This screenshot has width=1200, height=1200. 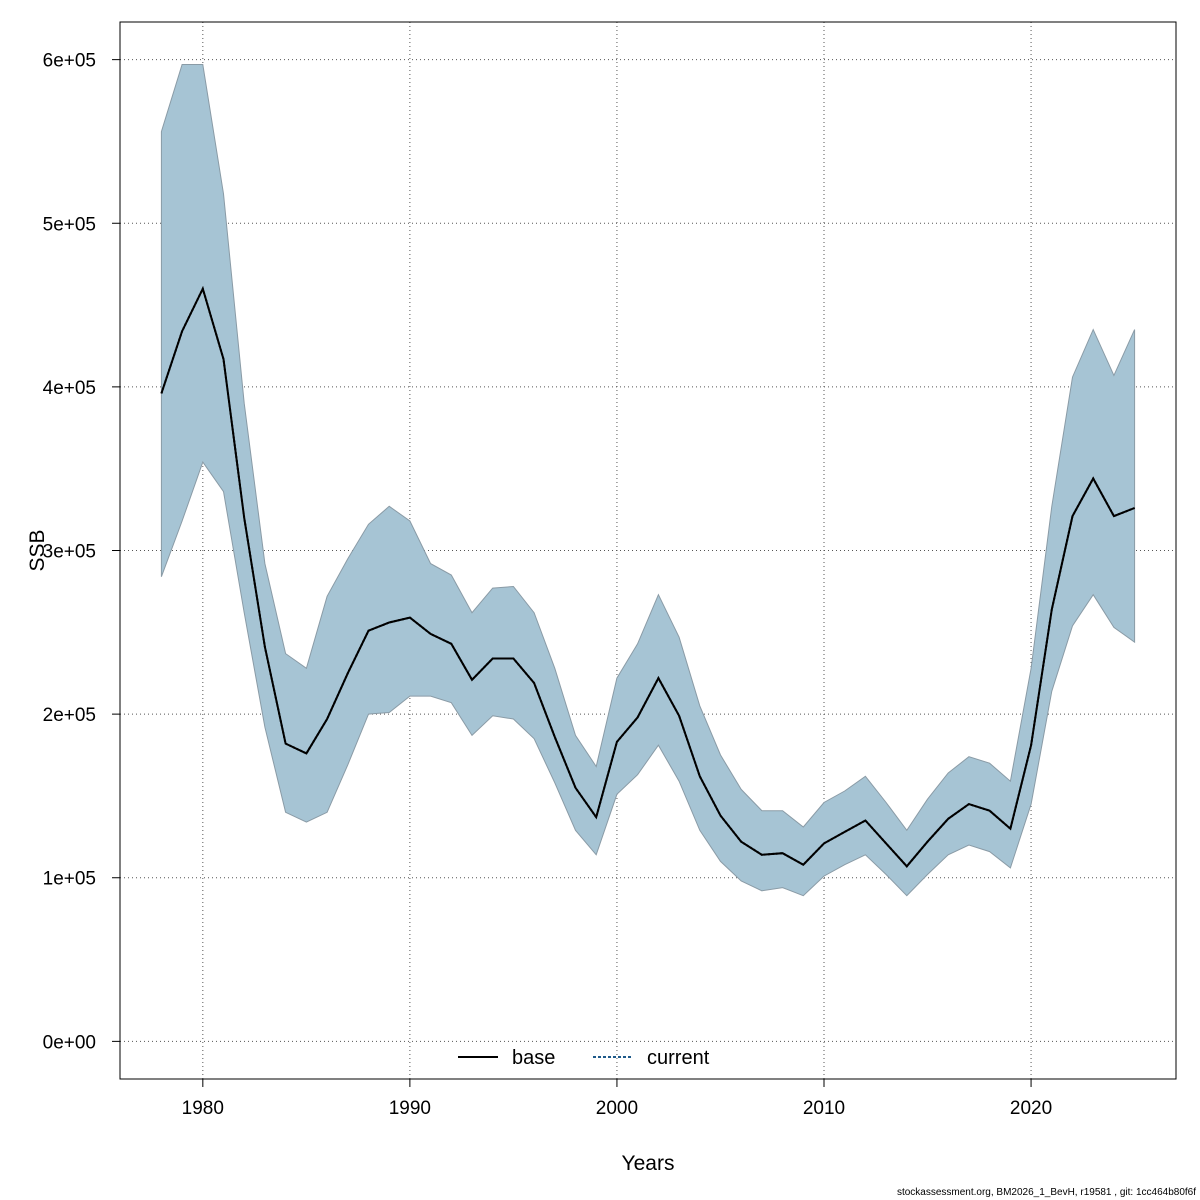 What do you see at coordinates (1031, 1108) in the screenshot?
I see `x-tick-label: 2020` at bounding box center [1031, 1108].